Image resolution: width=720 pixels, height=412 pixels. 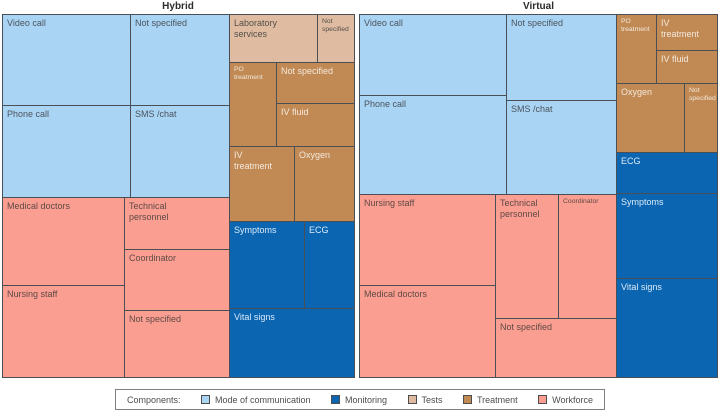 What do you see at coordinates (636, 49) in the screenshot?
I see `cell-virtual-po-treatment: PO treatment` at bounding box center [636, 49].